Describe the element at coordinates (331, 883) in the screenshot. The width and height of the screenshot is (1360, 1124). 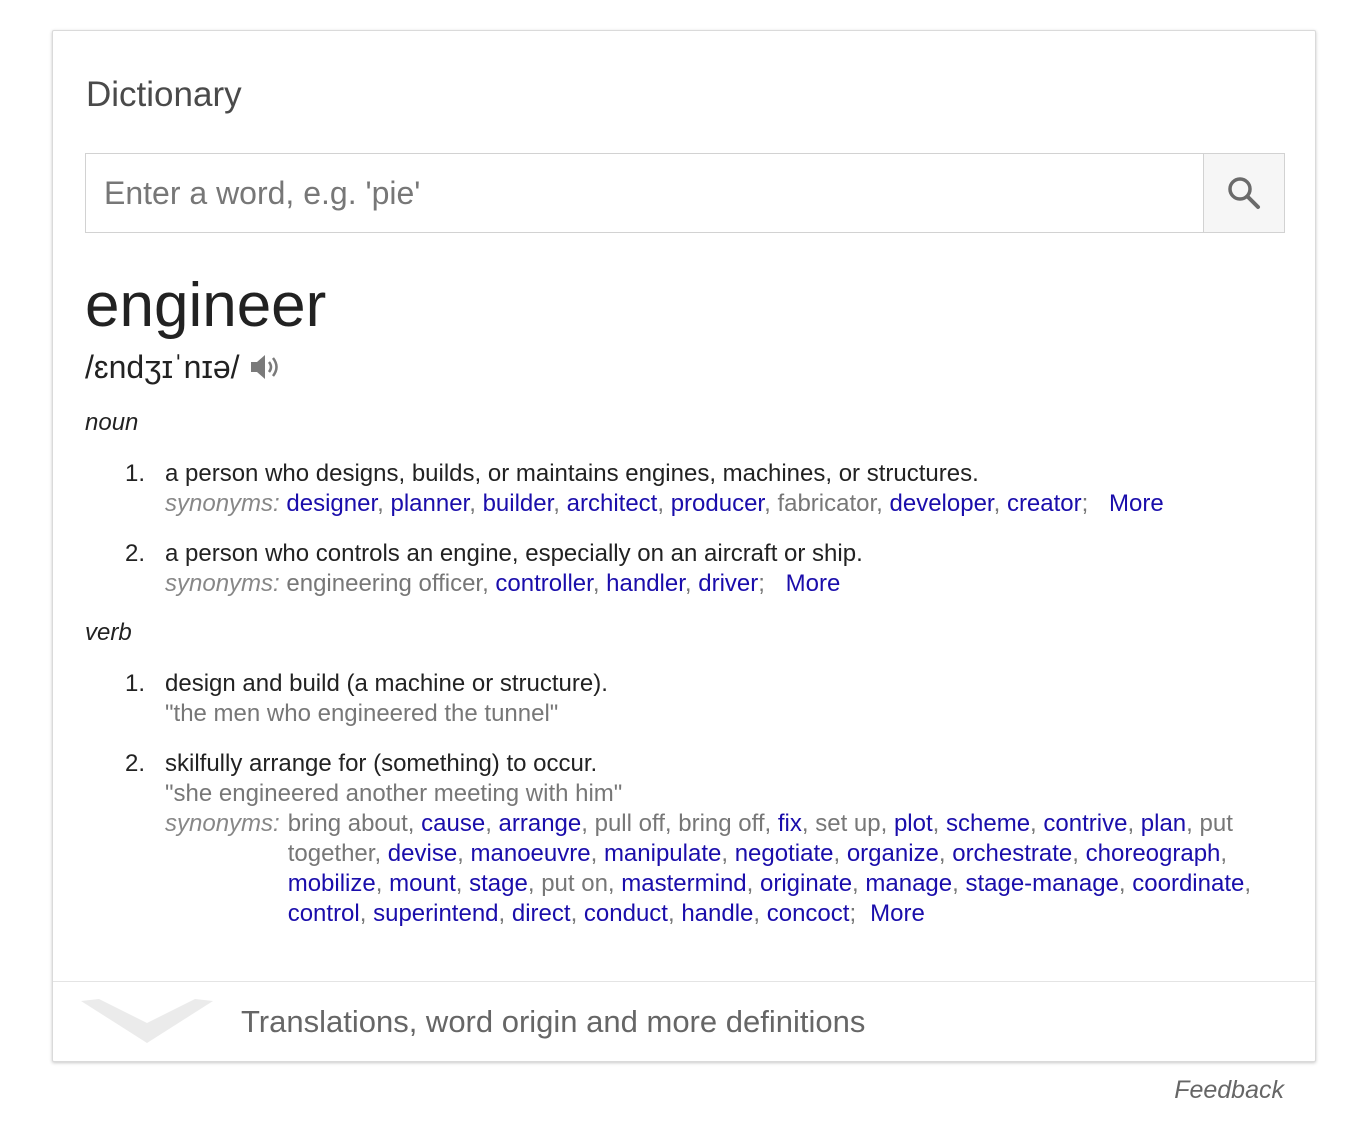
I see `synonym-mobilize: mobilize` at that location.